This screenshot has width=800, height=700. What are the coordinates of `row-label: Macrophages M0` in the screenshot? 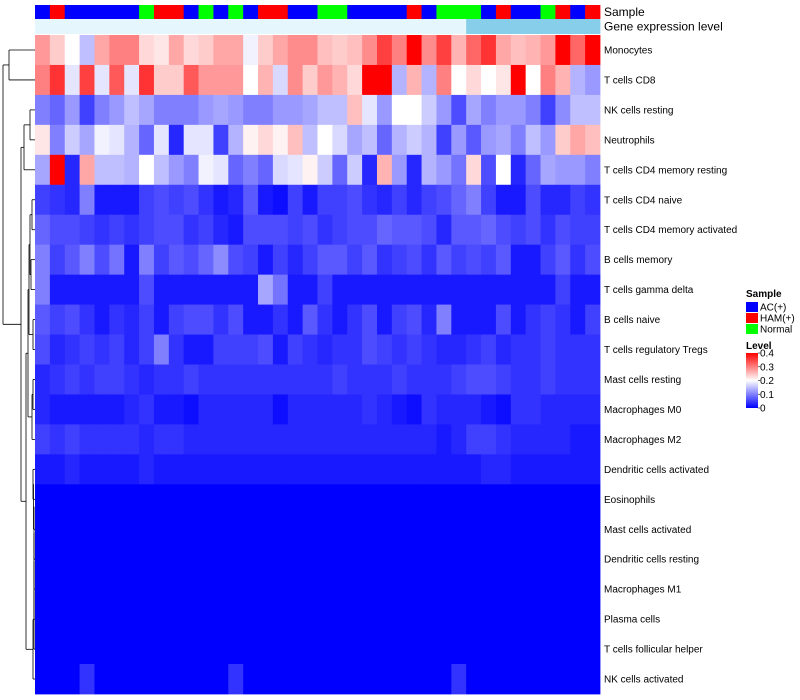 It's located at (643, 410).